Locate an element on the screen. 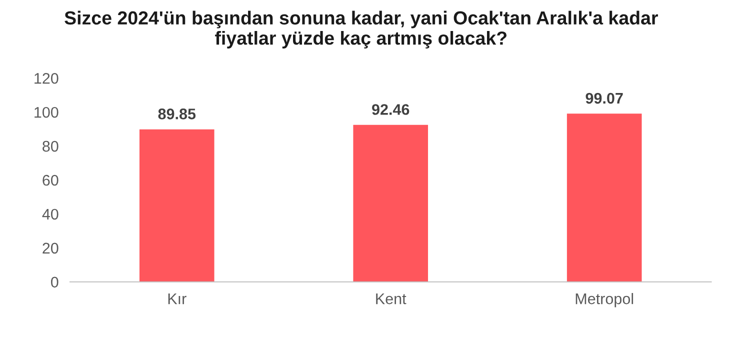 The height and width of the screenshot is (360, 737). y-tick-label: 120 is located at coordinates (46, 78).